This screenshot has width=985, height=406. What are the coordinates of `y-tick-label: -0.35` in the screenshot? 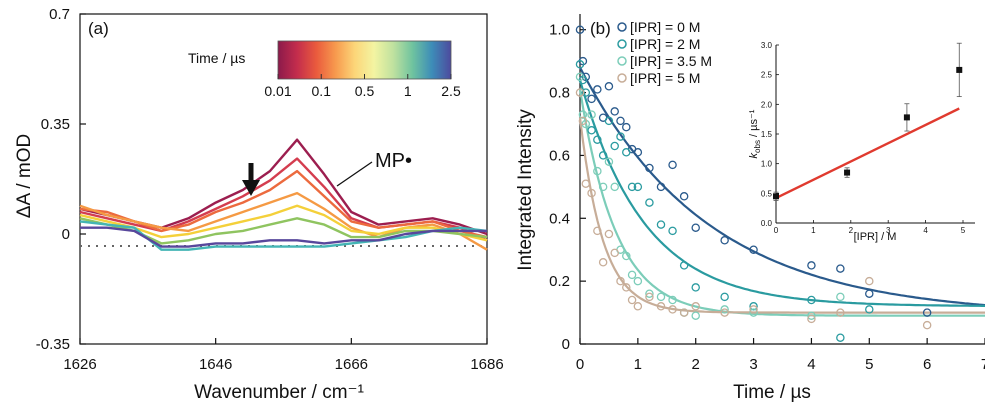 It's located at (53, 344).